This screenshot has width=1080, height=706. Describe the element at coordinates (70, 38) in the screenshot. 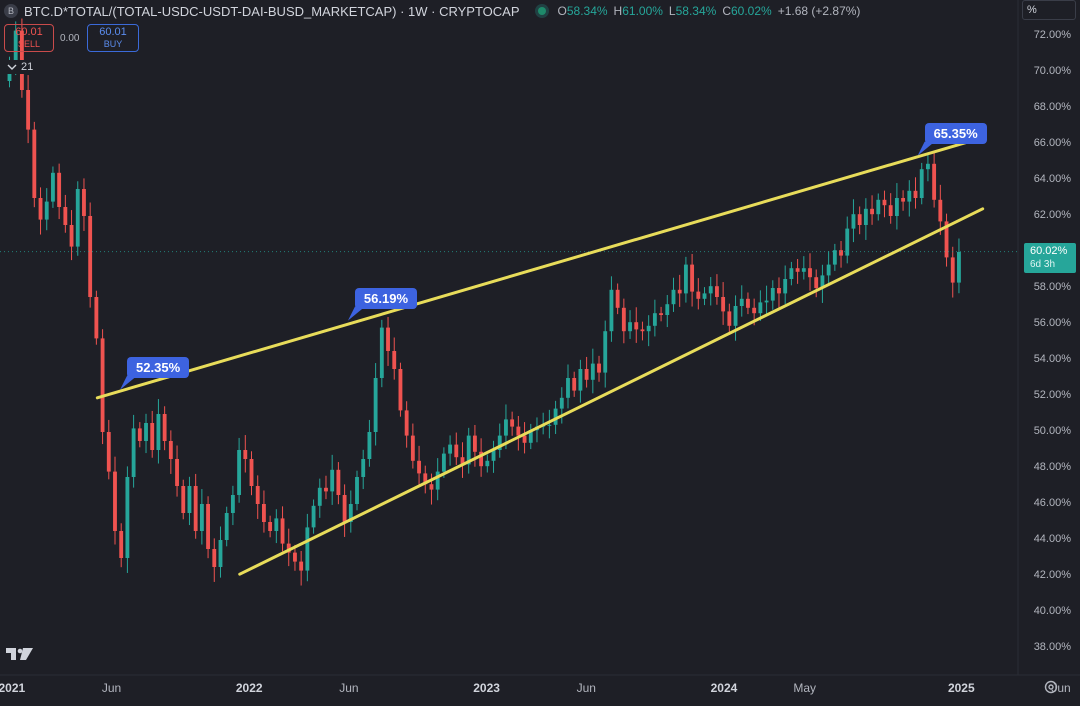

I see `spread-value: 0.00` at that location.